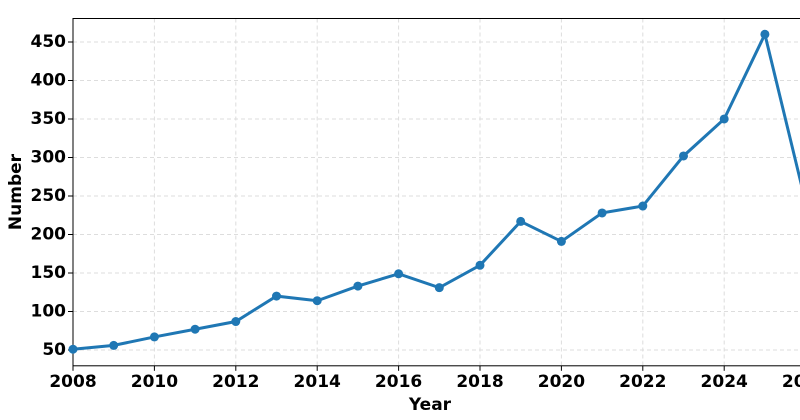 The height and width of the screenshot is (420, 800). Describe the element at coordinates (479, 382) in the screenshot. I see `x-tick-label: 2018` at that location.